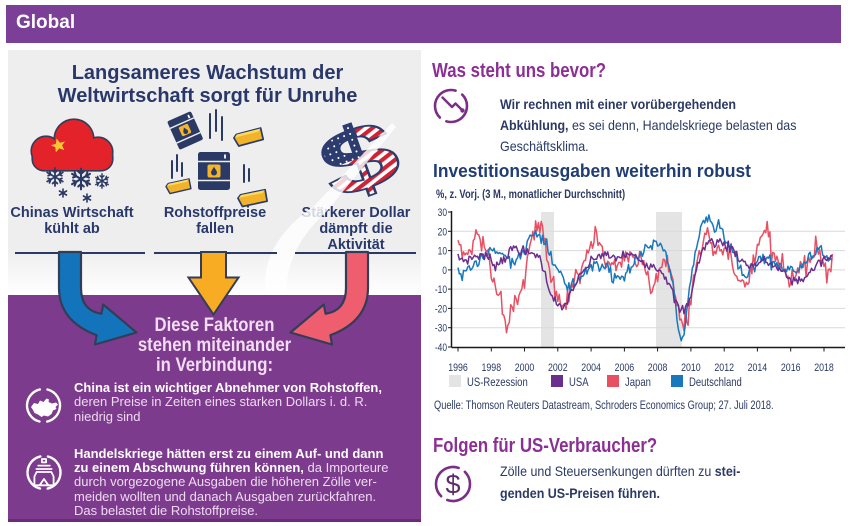  I want to click on svg-text: 2000, so click(525, 368).